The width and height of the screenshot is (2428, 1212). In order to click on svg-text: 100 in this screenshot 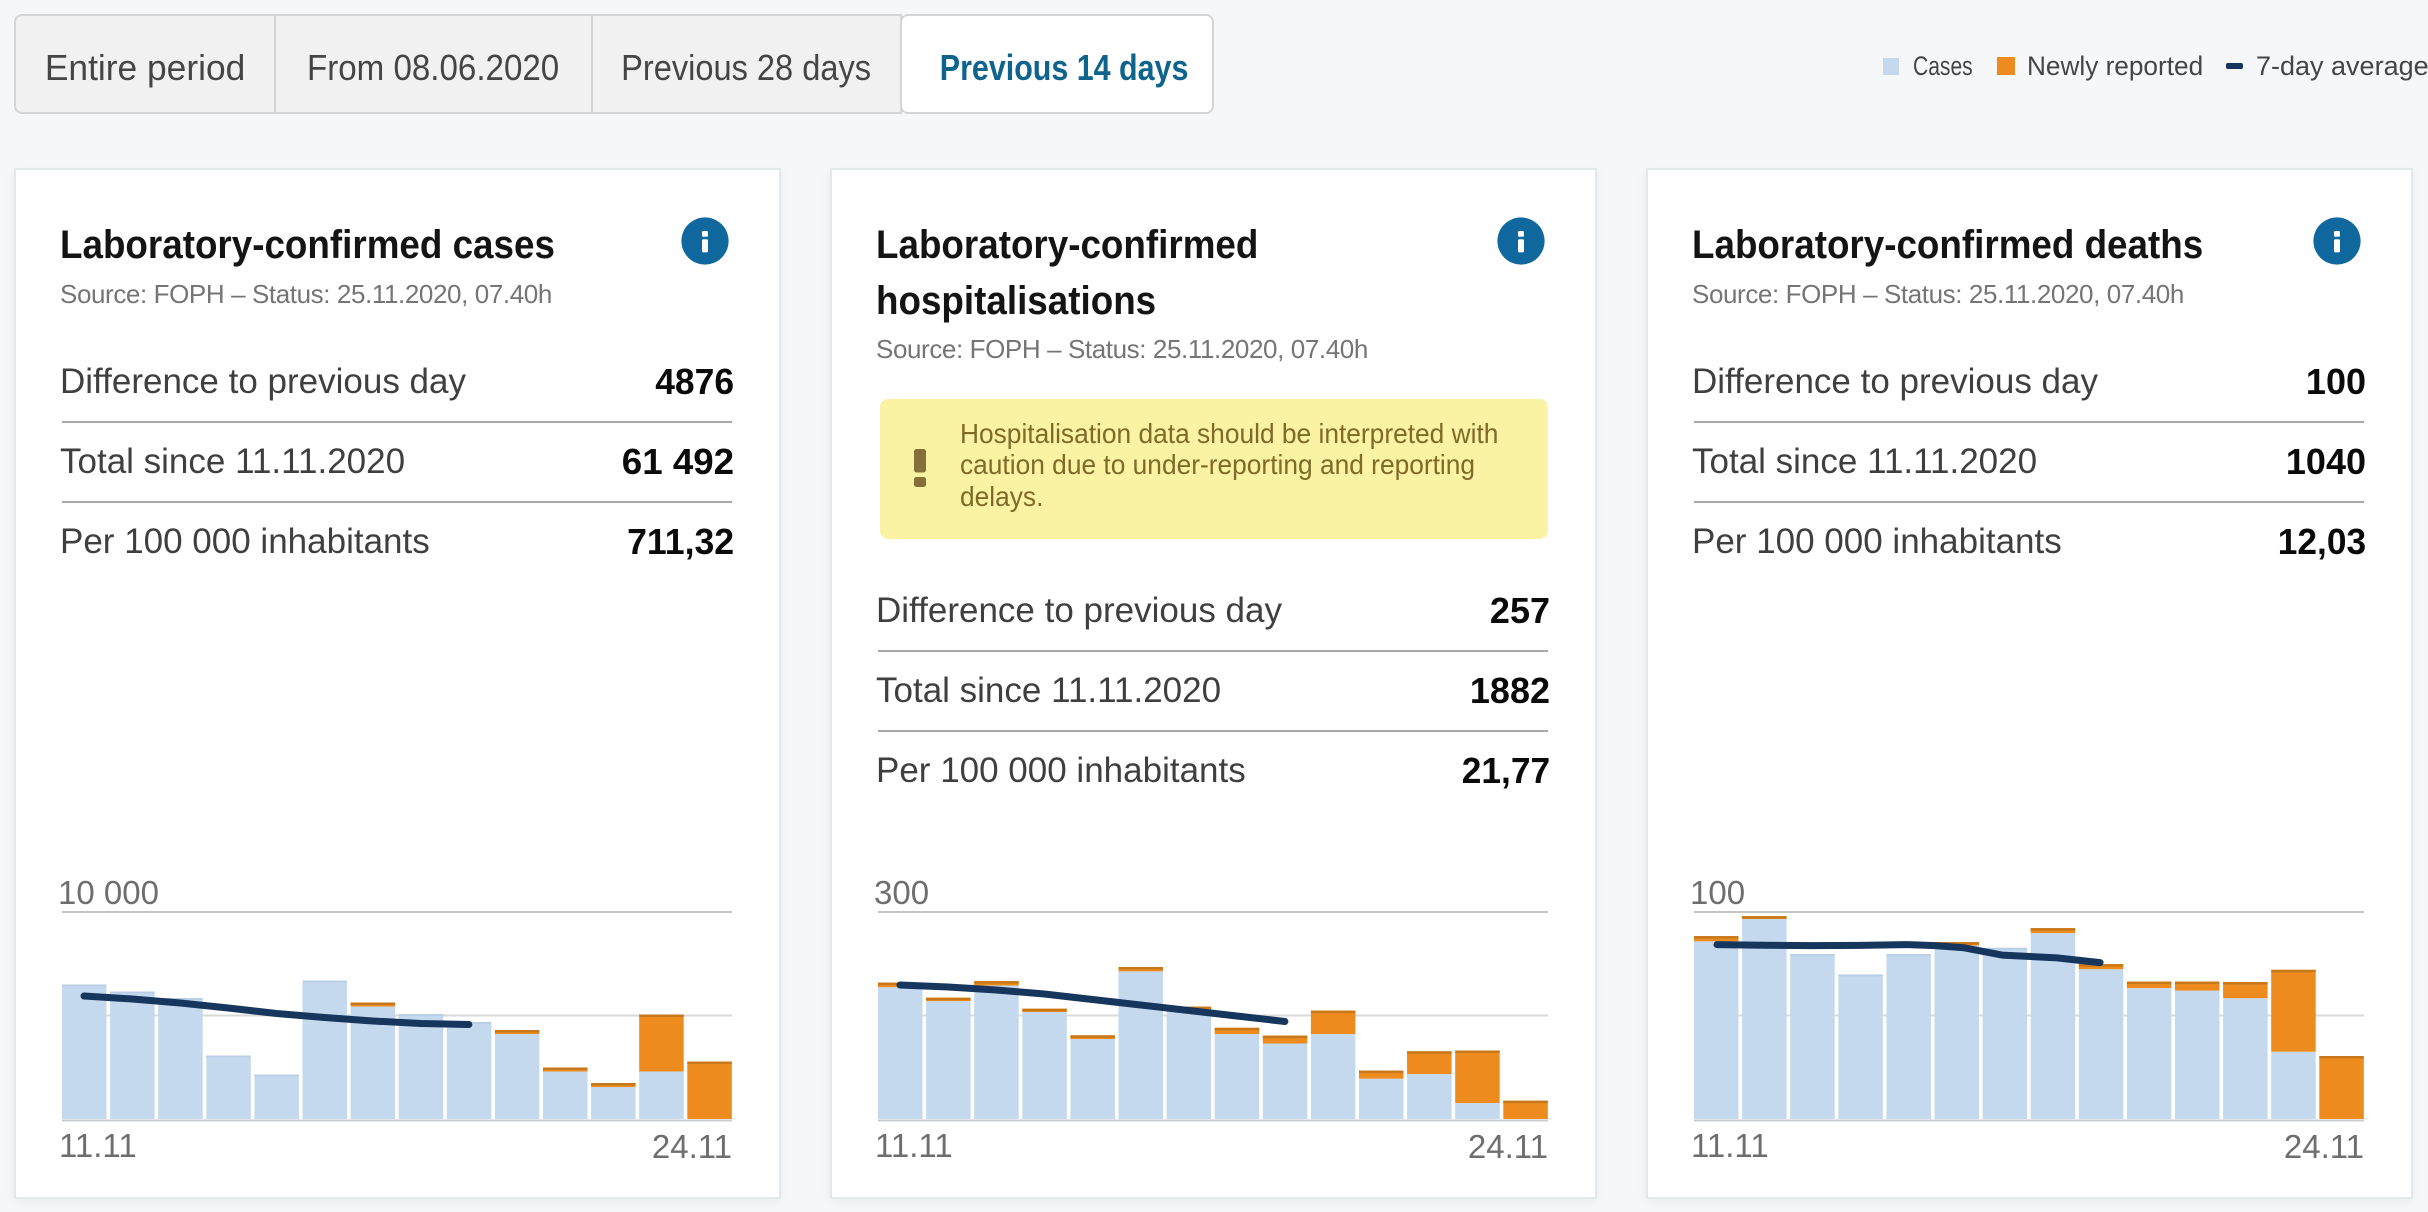, I will do `click(1717, 892)`.